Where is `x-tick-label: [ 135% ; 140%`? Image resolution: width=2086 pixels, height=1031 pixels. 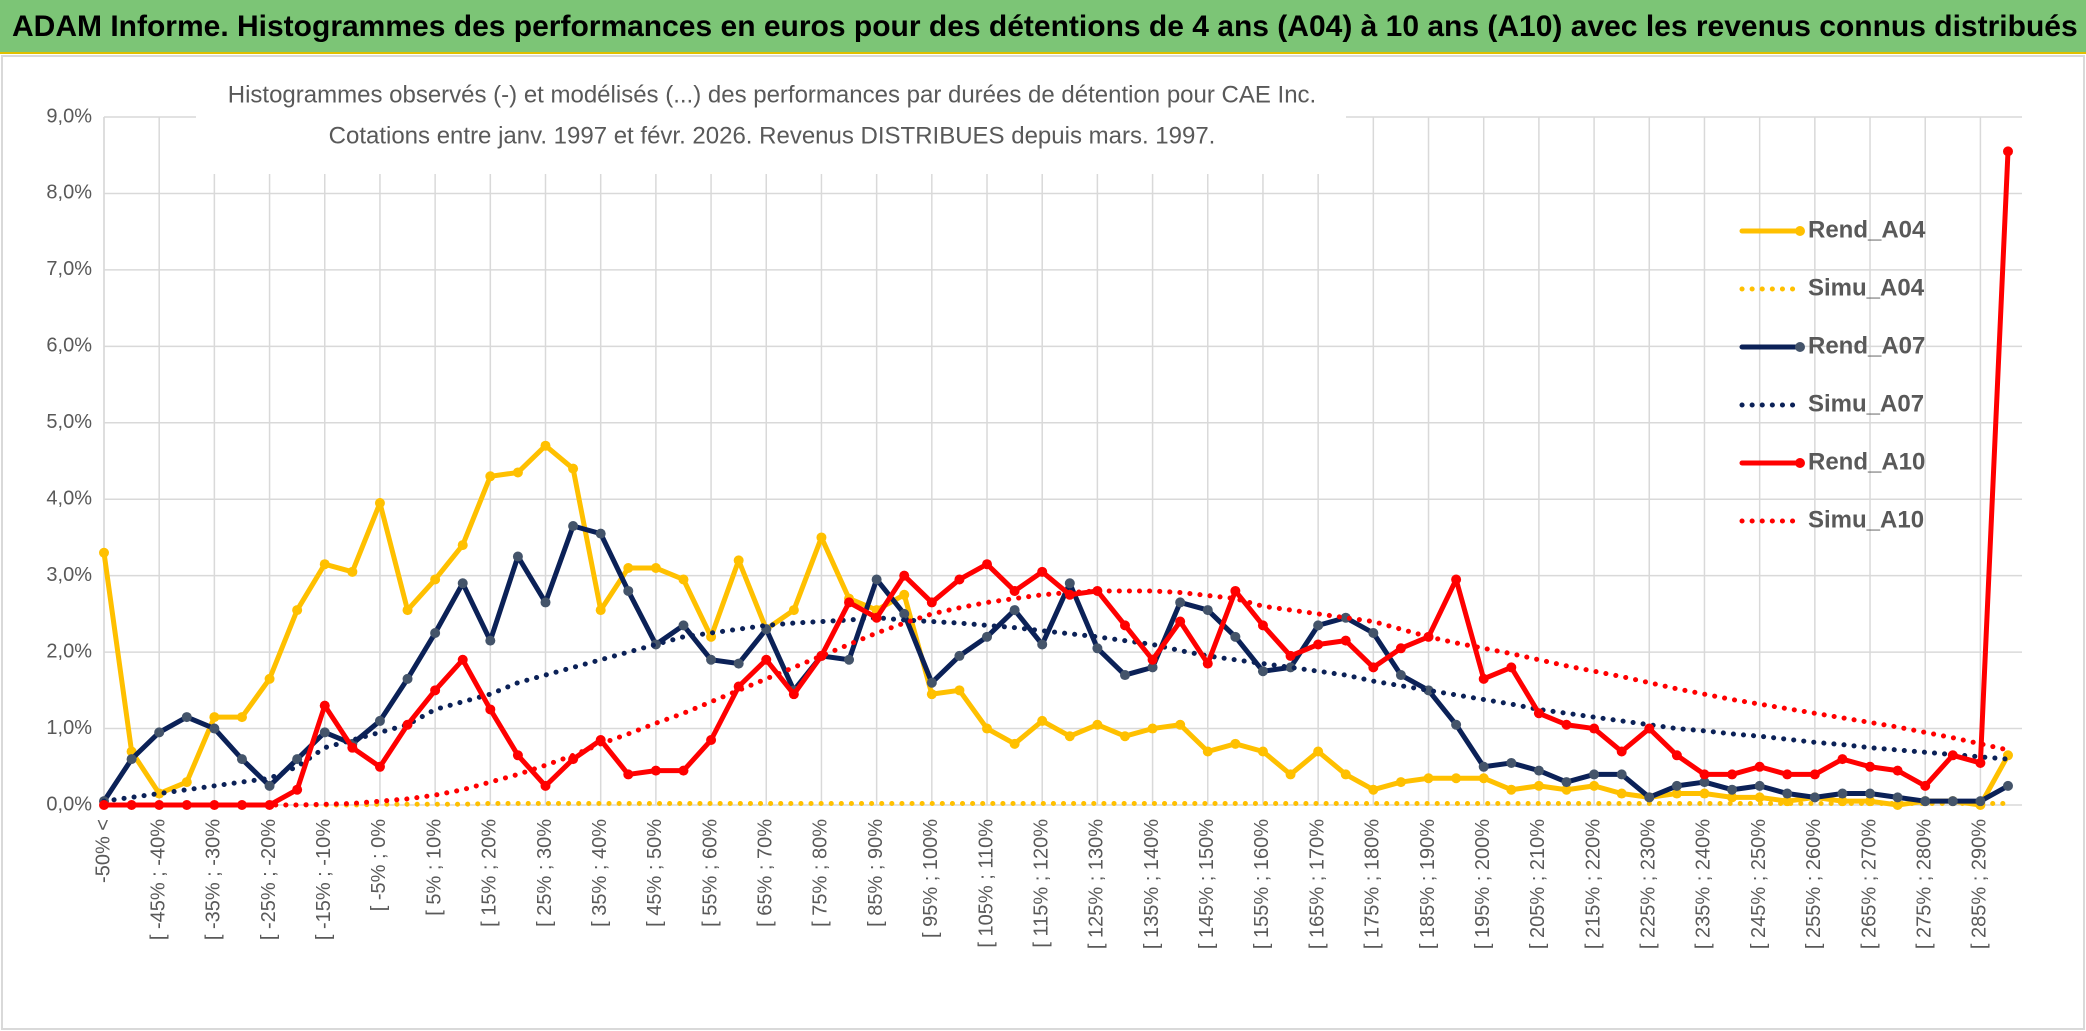 x-tick-label: [ 135% ; 140% is located at coordinates (1152, 884).